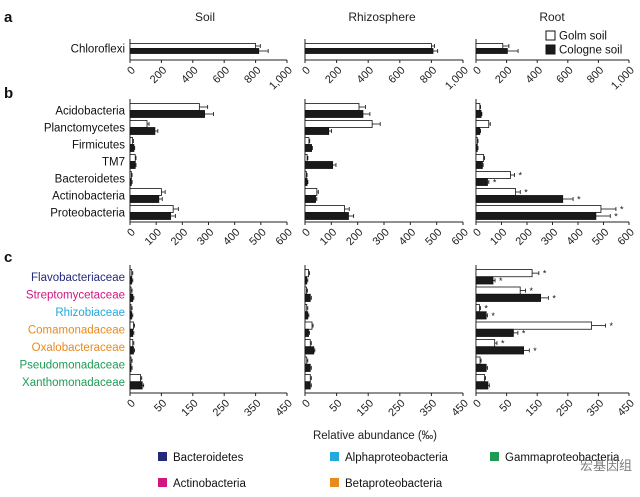  I want to click on phylum-label-actinobacteria: Actinobacteria, so click(209, 484).